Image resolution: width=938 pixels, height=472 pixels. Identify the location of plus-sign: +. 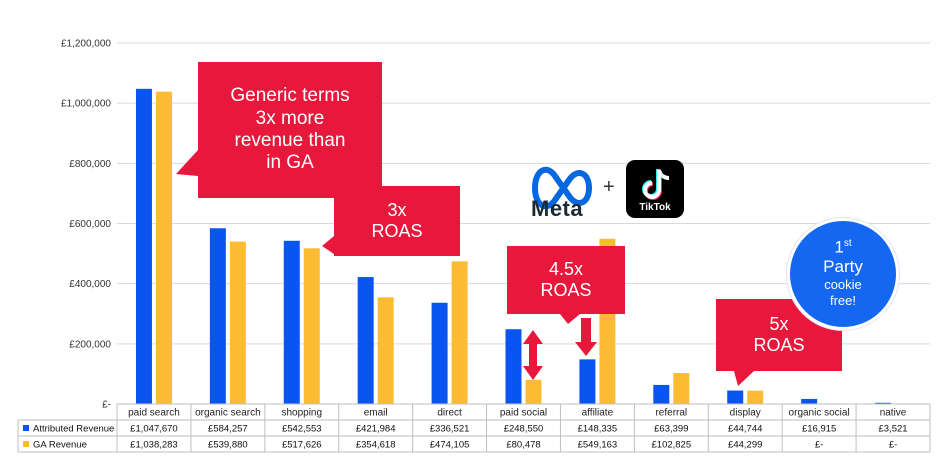
(609, 187).